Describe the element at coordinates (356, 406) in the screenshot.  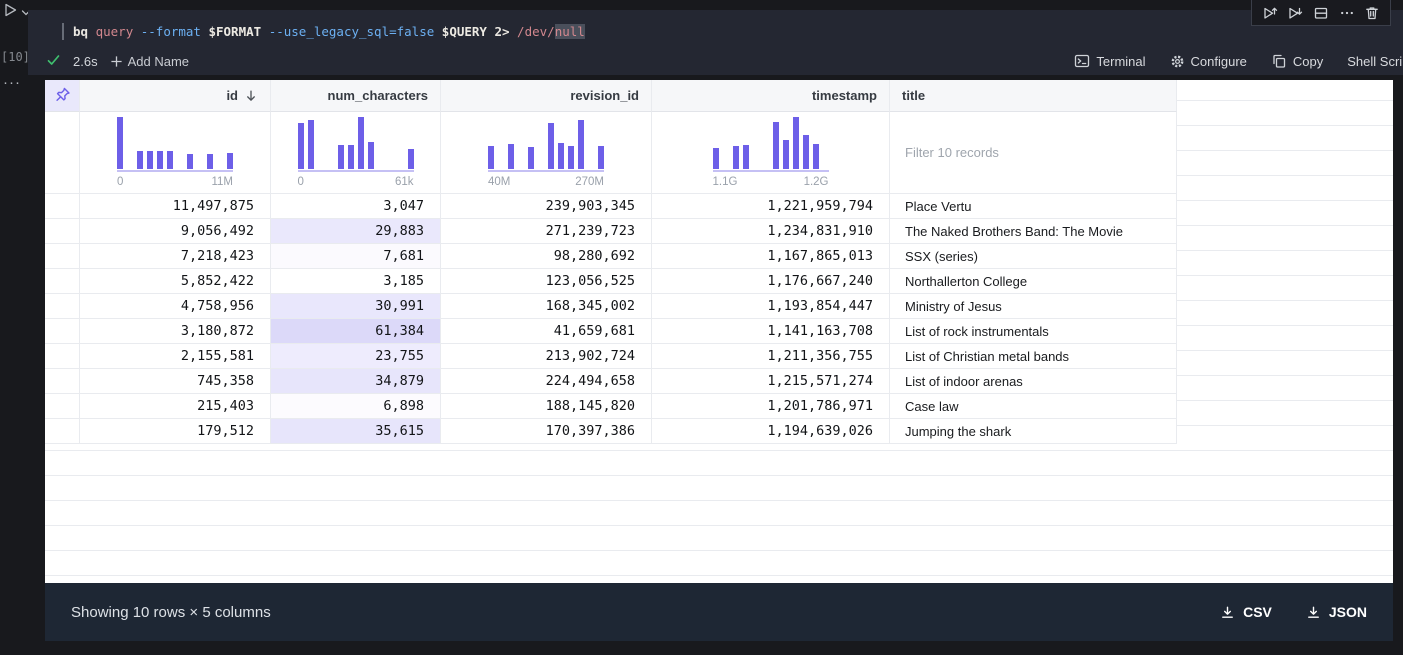
I see `cell-num_characters: 6,898` at that location.